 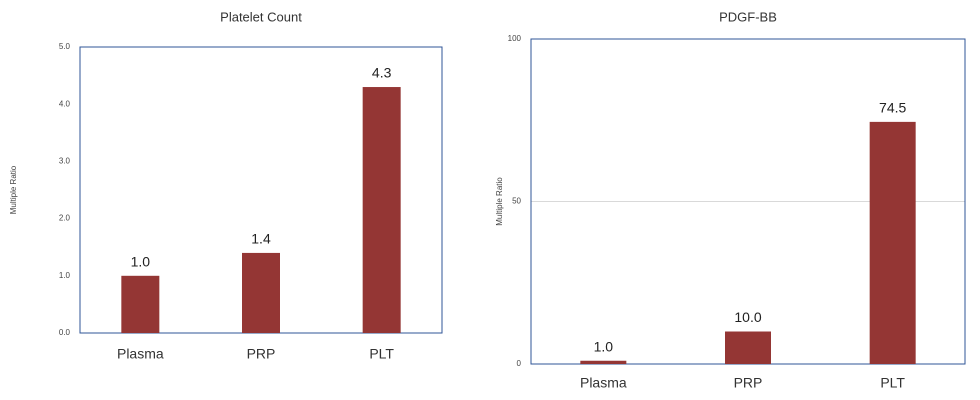 What do you see at coordinates (65, 275) in the screenshot?
I see `y-tick-label: 1.0` at bounding box center [65, 275].